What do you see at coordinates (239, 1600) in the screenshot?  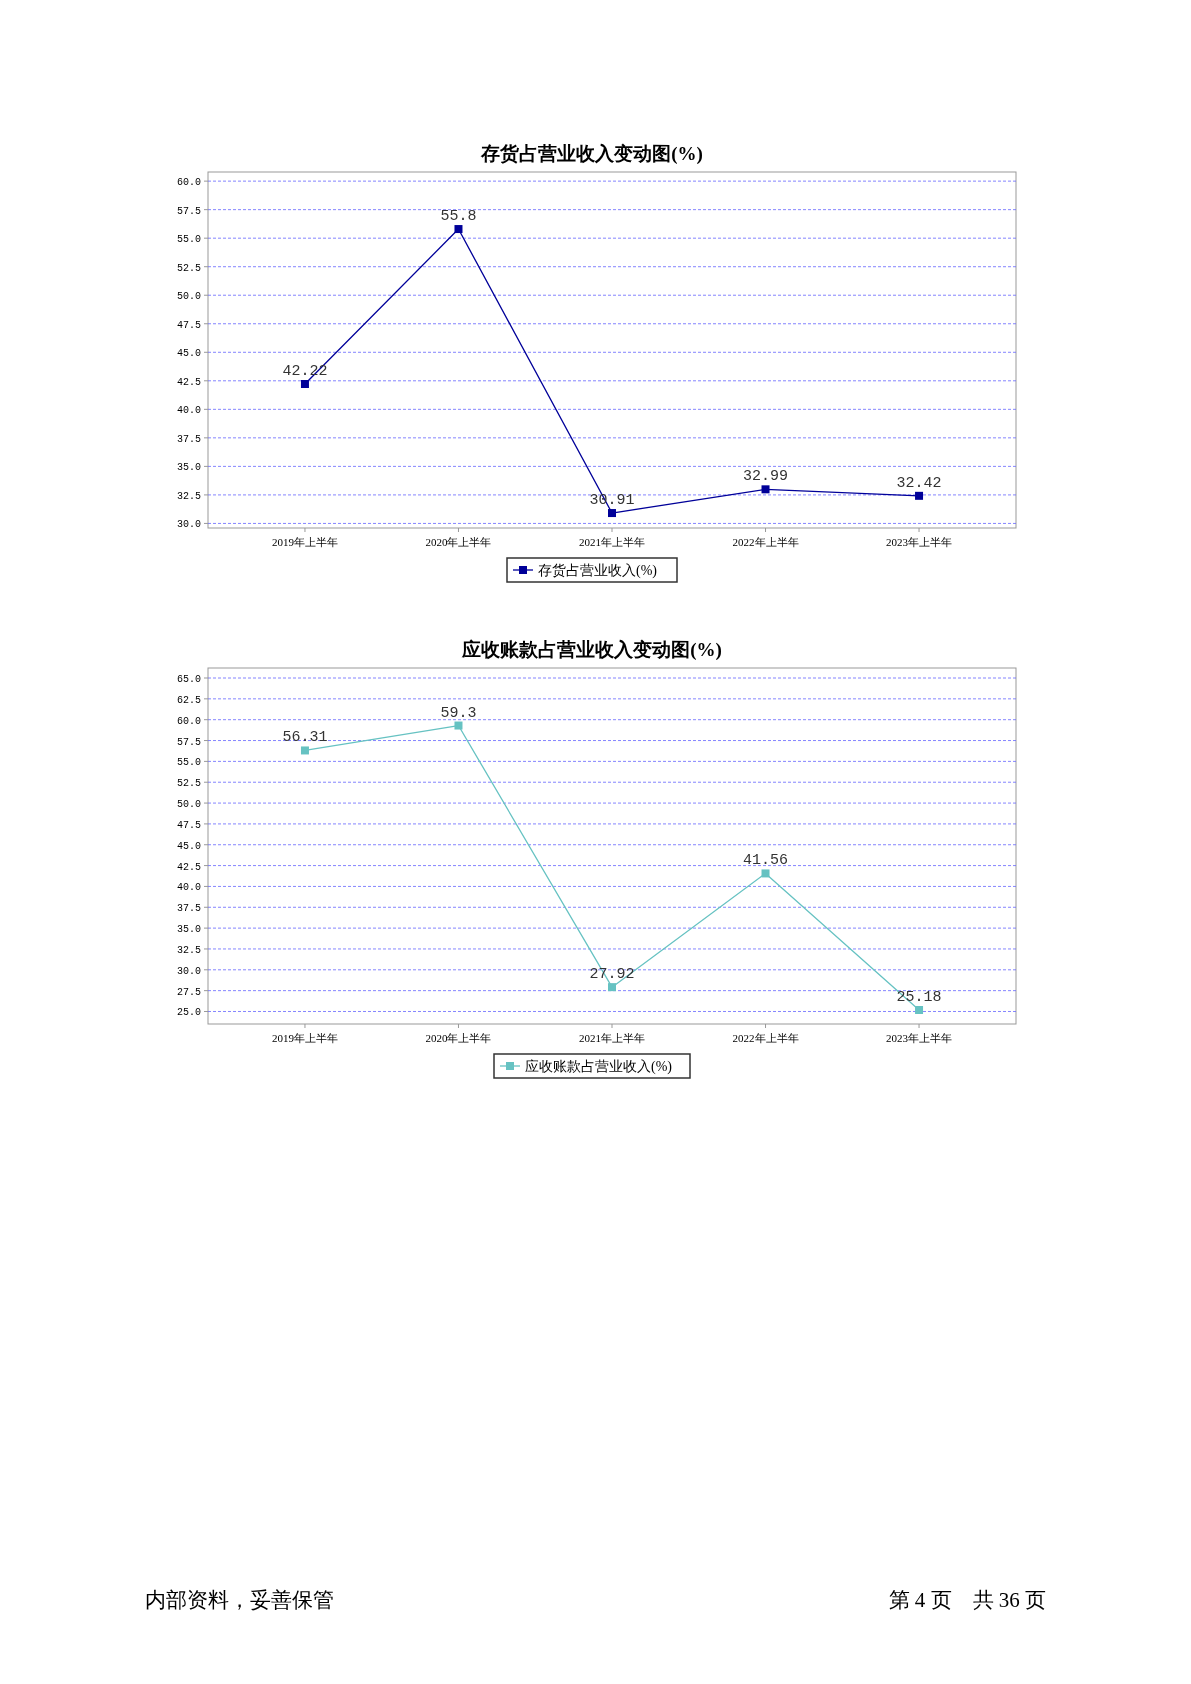 I see `text: 内部资料，妥善保管` at bounding box center [239, 1600].